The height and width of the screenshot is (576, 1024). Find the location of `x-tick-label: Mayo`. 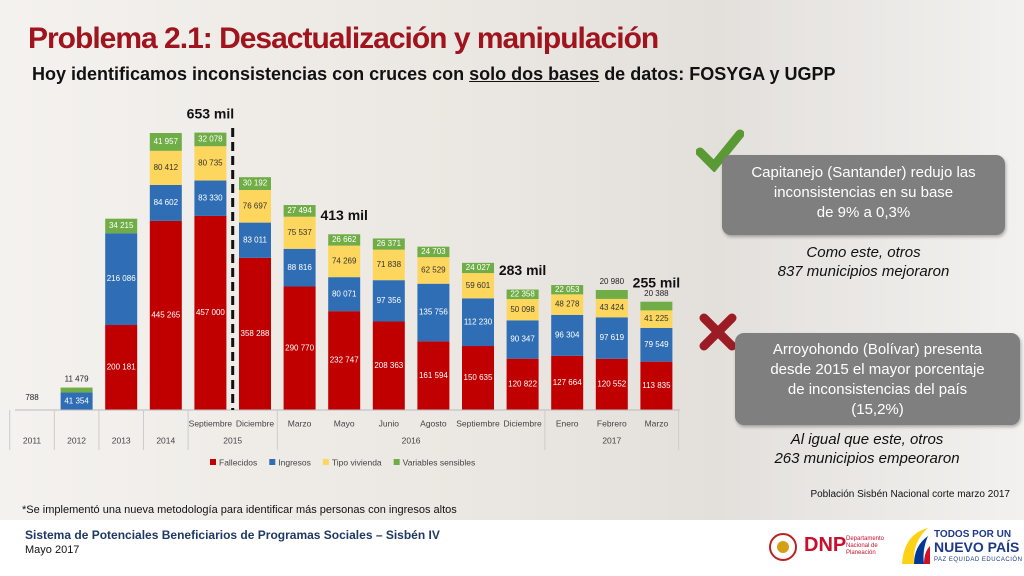

x-tick-label: Mayo is located at coordinates (344, 423).